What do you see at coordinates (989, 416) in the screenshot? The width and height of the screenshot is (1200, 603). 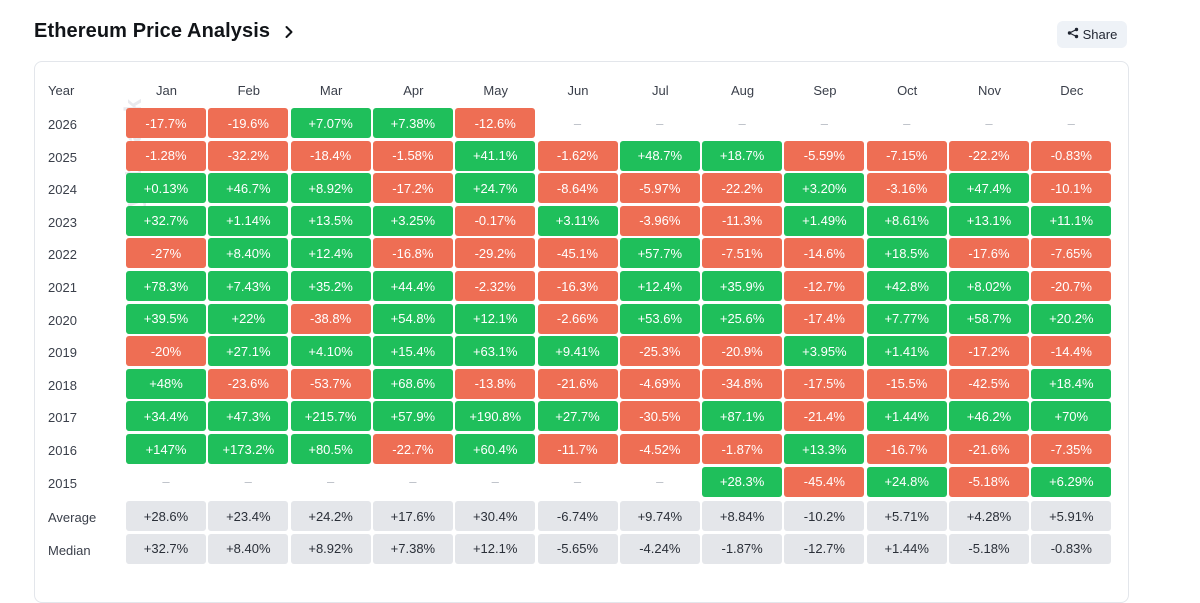 I see `heatmap-cell: +46.2%` at bounding box center [989, 416].